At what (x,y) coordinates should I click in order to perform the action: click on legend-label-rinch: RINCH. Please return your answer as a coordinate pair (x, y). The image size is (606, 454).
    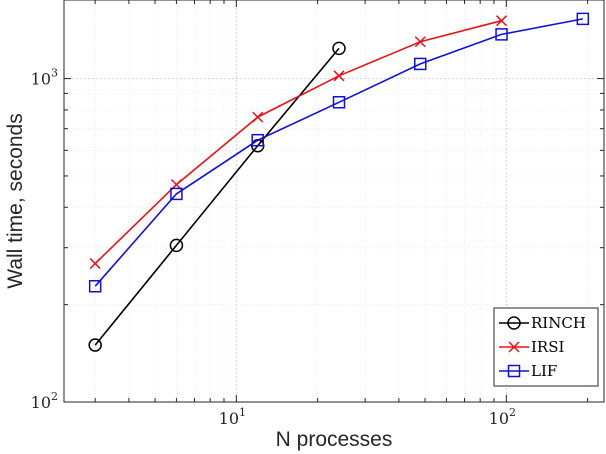
    Looking at the image, I should click on (558, 323).